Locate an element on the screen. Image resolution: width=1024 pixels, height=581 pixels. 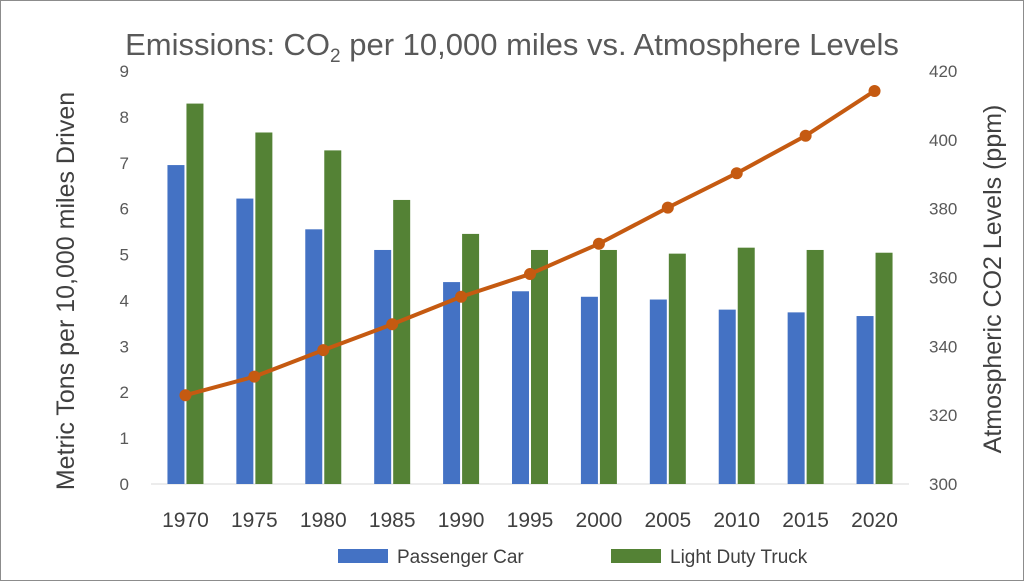
y-axis-ticks: 0 1 2 3 4 5 6 7 8 9 is located at coordinates (124, 278).